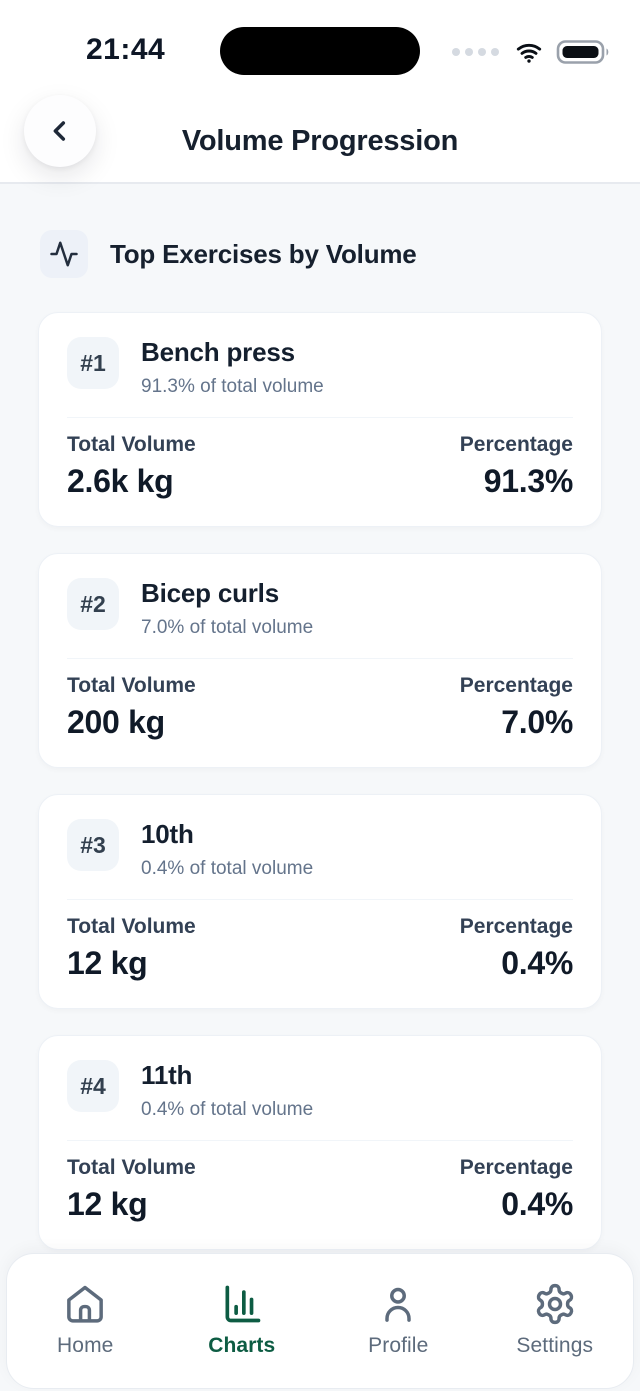 The image size is (640, 1391). Describe the element at coordinates (242, 1345) in the screenshot. I see `tab-label: Charts` at that location.